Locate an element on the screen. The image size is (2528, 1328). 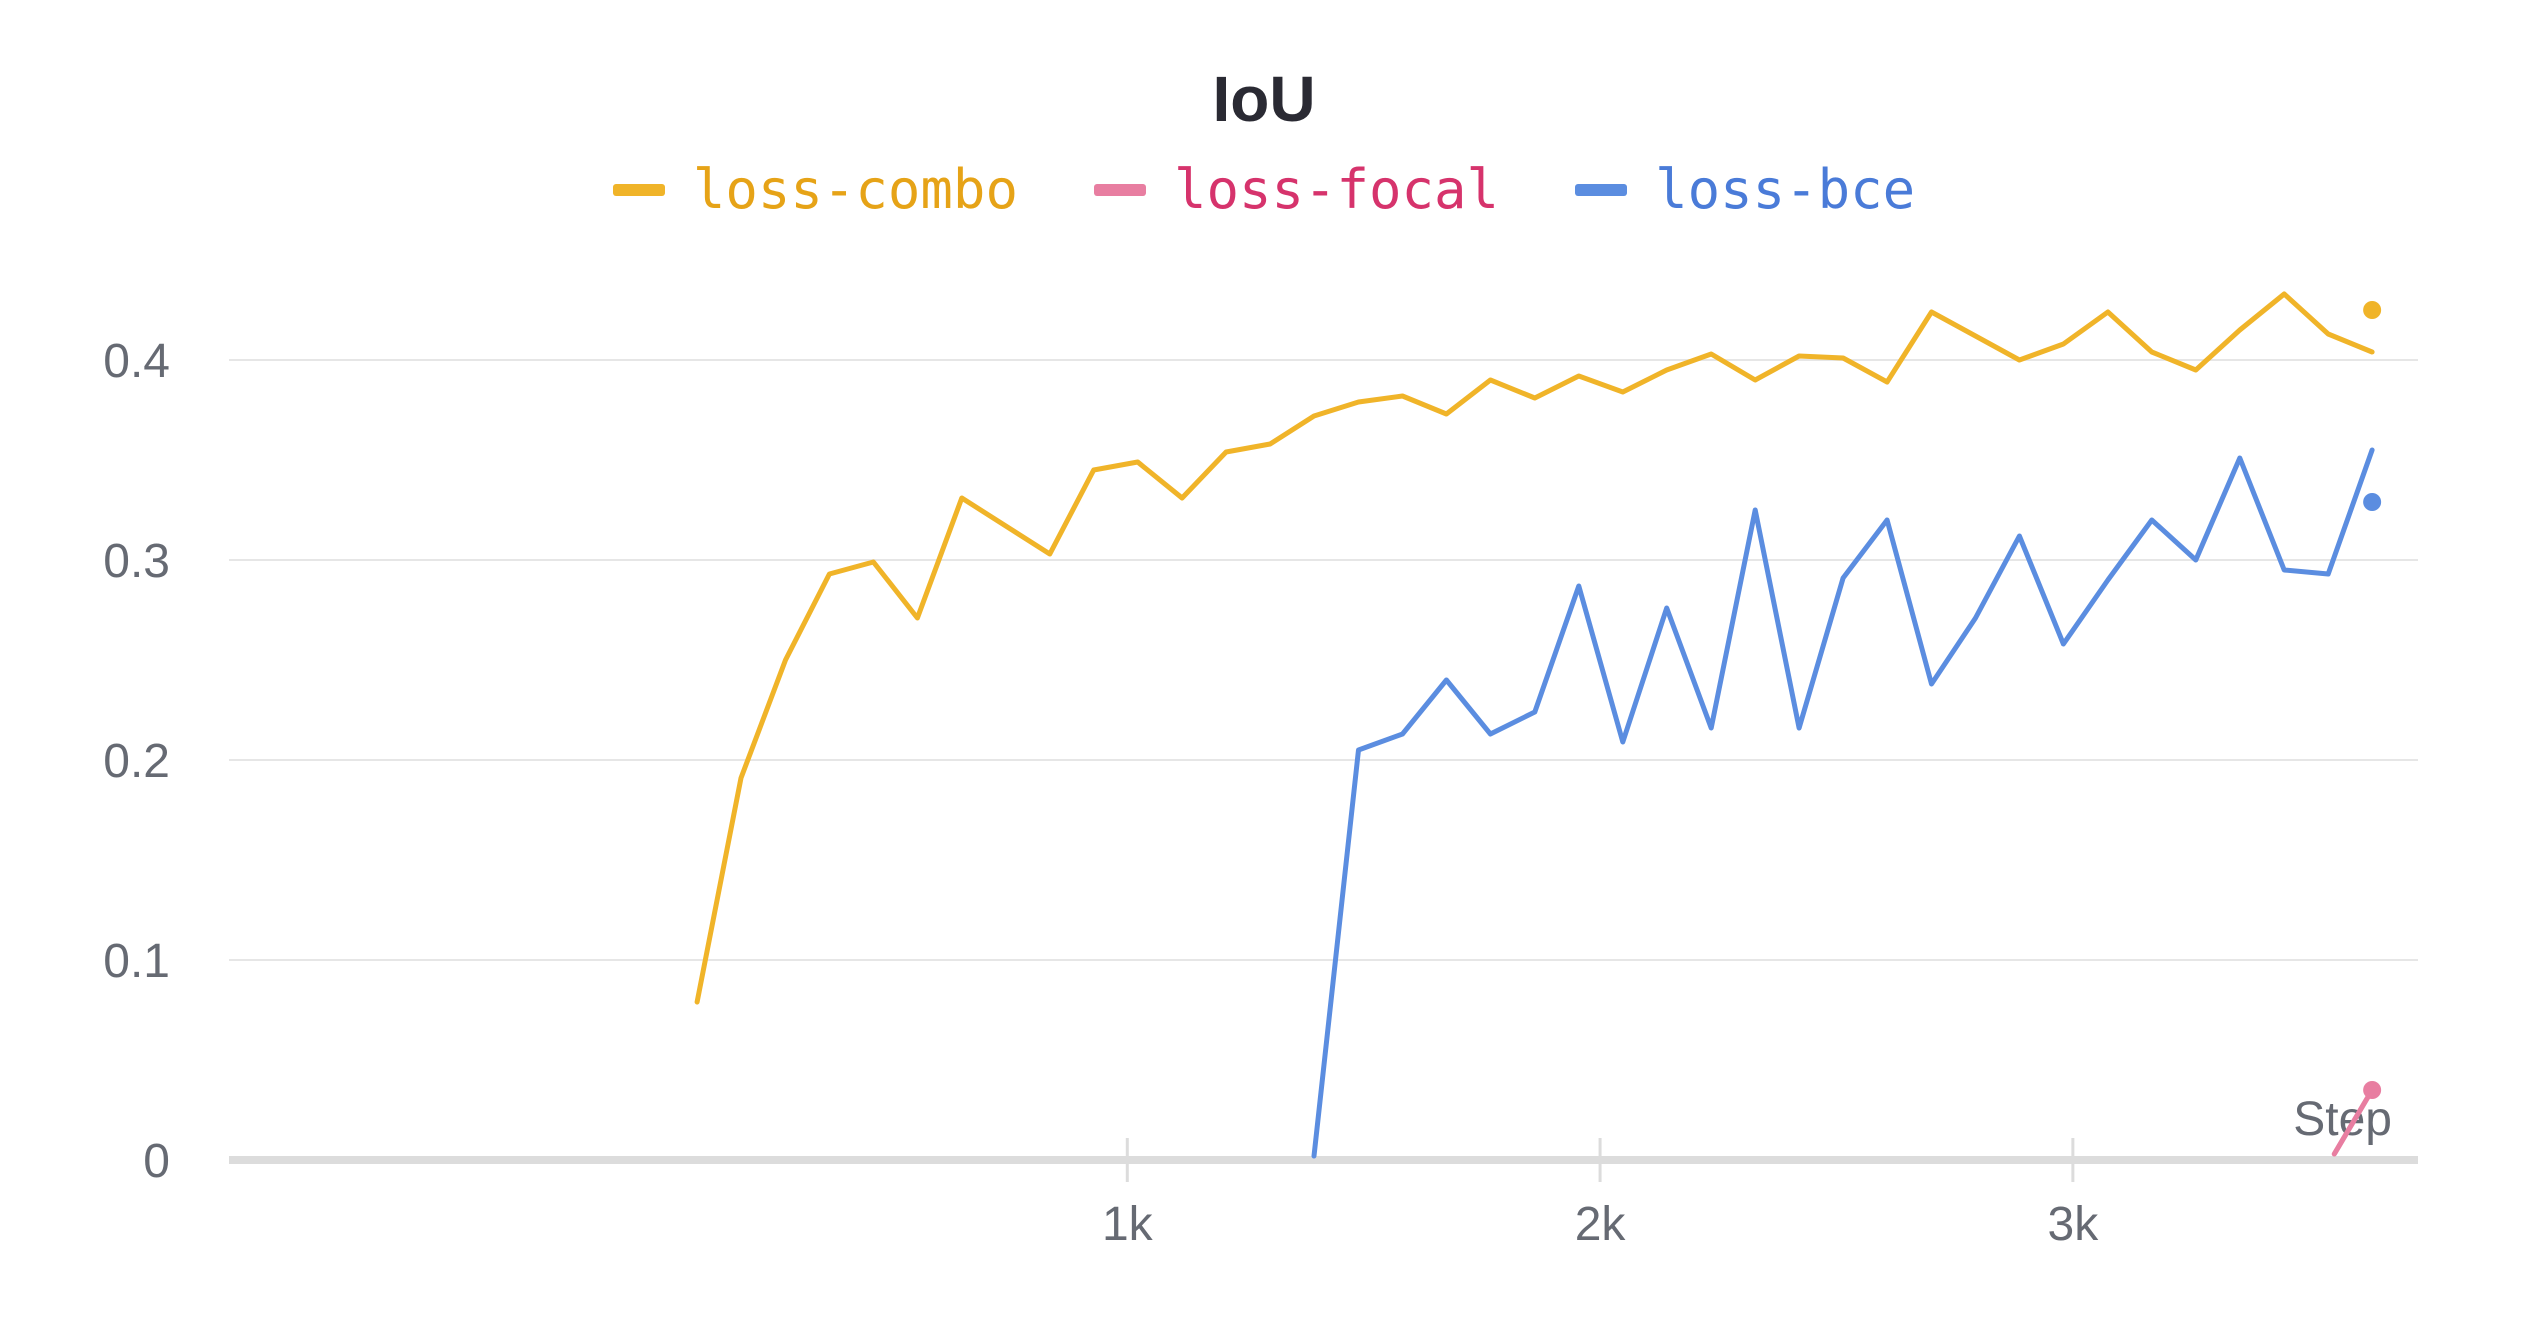
legend-item-loss-focal: loss-focal is located at coordinates (1296, 189).